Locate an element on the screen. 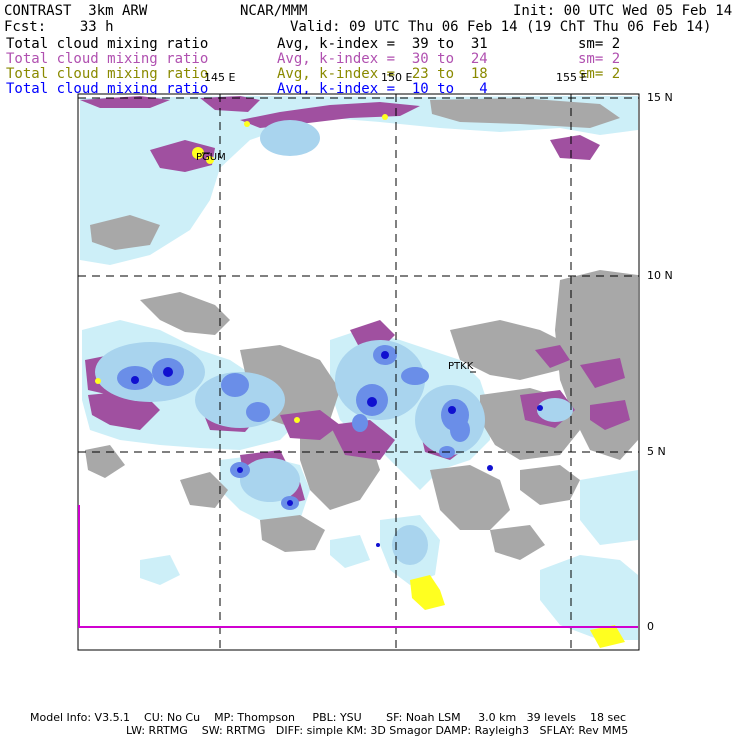  field-sm-3: sm= 2 is located at coordinates (599, 74).